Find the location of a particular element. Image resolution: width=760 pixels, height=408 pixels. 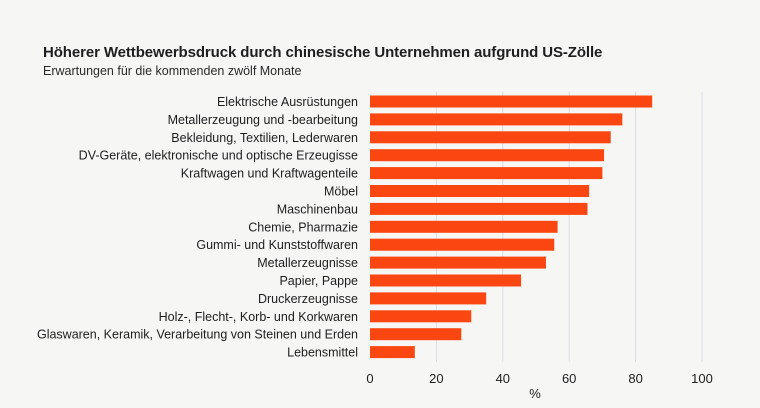

x-tick-labels: 0 20 40 60 80 100 is located at coordinates (539, 378).